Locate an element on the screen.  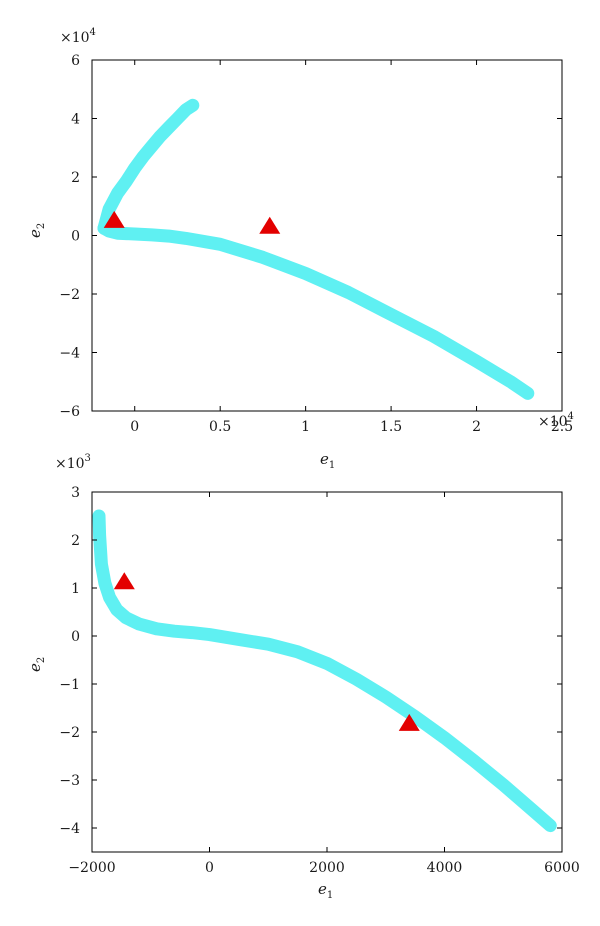
bottom-y-axis-label: e2 is located at coordinates (36, 664).